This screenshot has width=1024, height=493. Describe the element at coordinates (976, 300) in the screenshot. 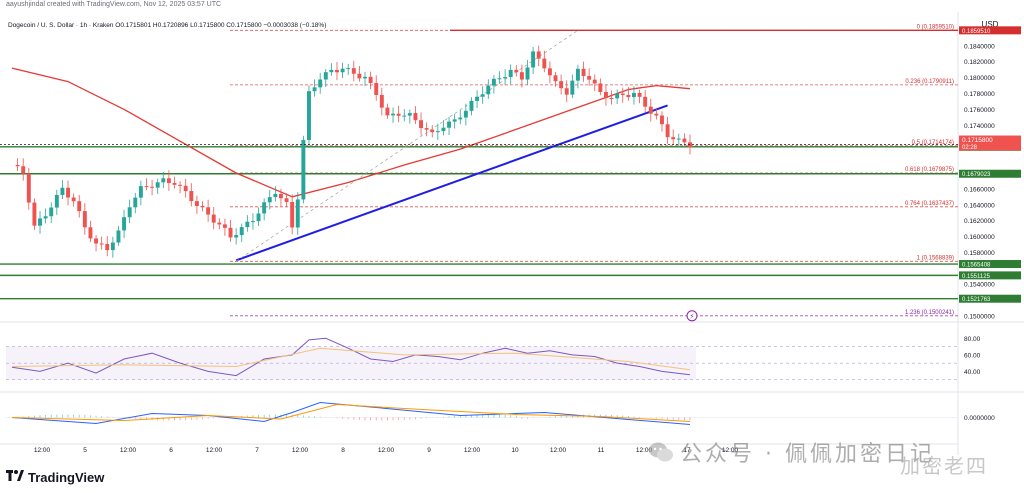

I see `horizontal-level-label: 0.1521763` at that location.